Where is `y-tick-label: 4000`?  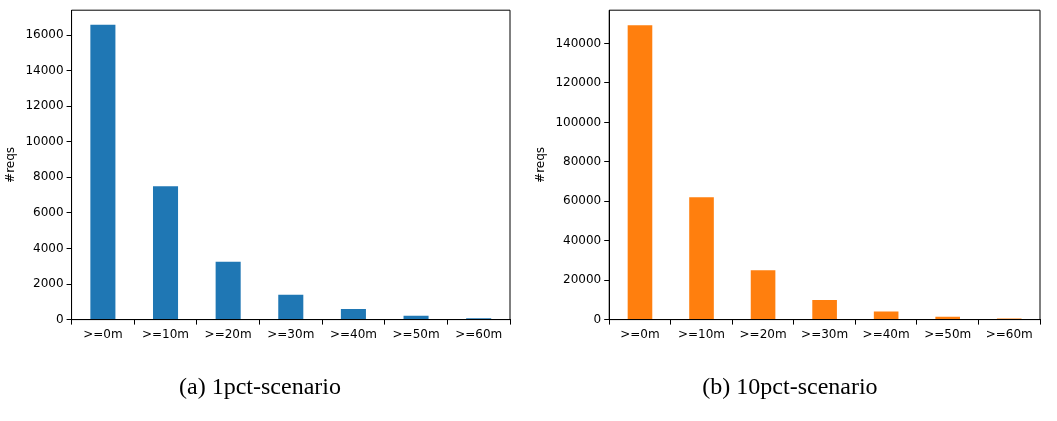 y-tick-label: 4000 is located at coordinates (48, 247).